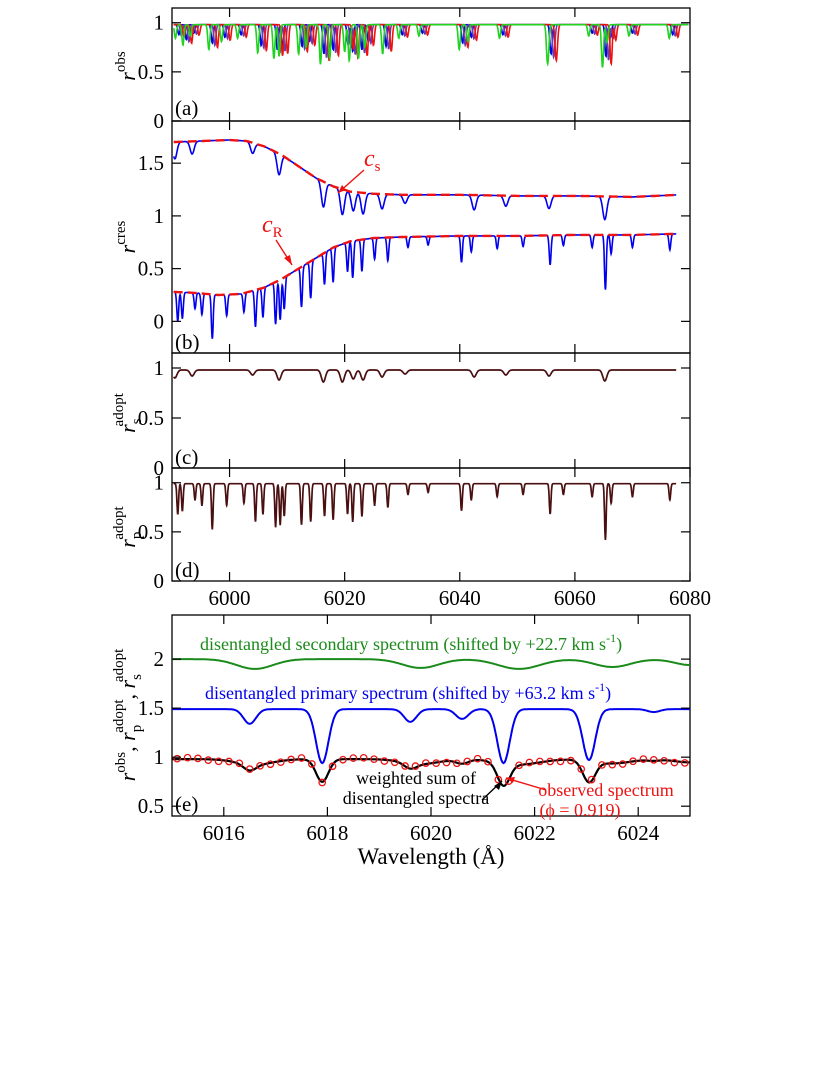 The width and height of the screenshot is (830, 1075). Describe the element at coordinates (127, 428) in the screenshot. I see `ylabel-c-main: r` at that location.